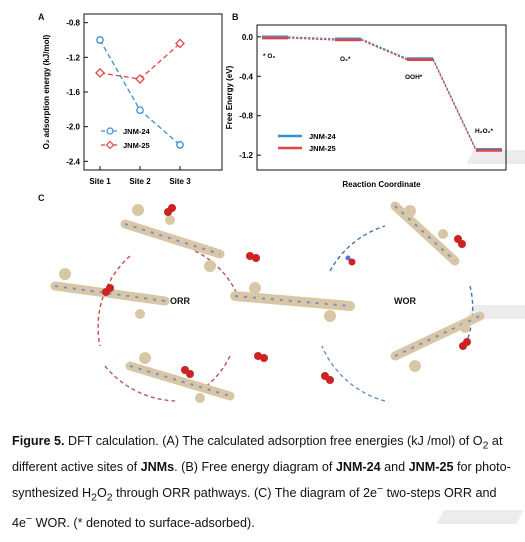 The width and height of the screenshot is (525, 542). Describe the element at coordinates (73, 127) in the screenshot. I see `y-tick-label: -2.0` at that location.